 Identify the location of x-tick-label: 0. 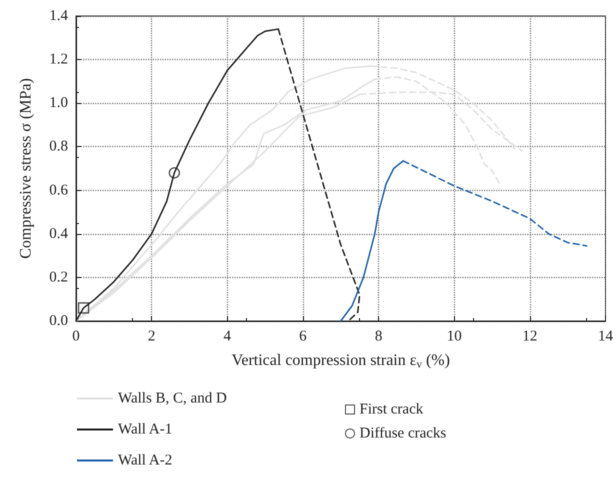
(76, 336).